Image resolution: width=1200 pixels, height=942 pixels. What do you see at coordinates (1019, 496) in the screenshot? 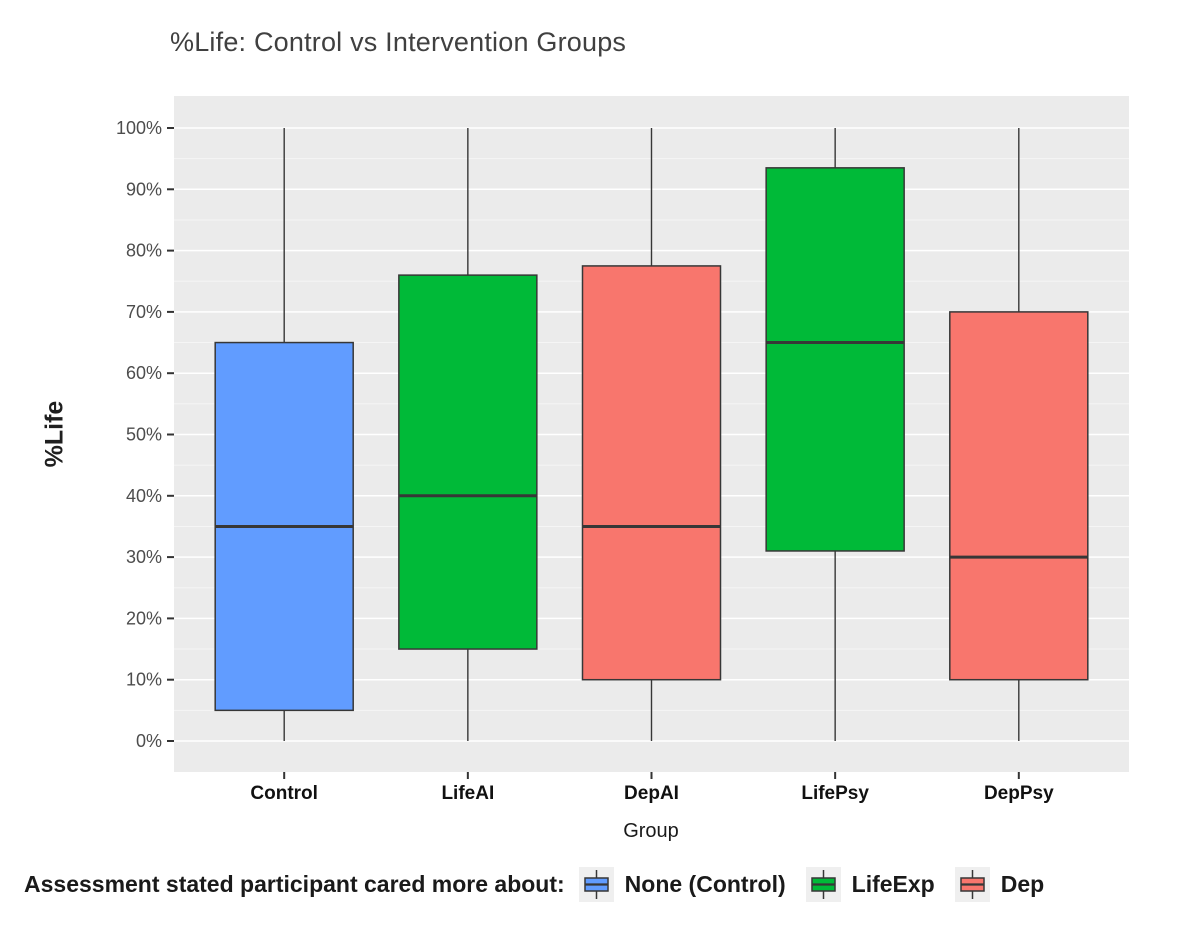
I see `boxplot-box-DepPsy` at bounding box center [1019, 496].